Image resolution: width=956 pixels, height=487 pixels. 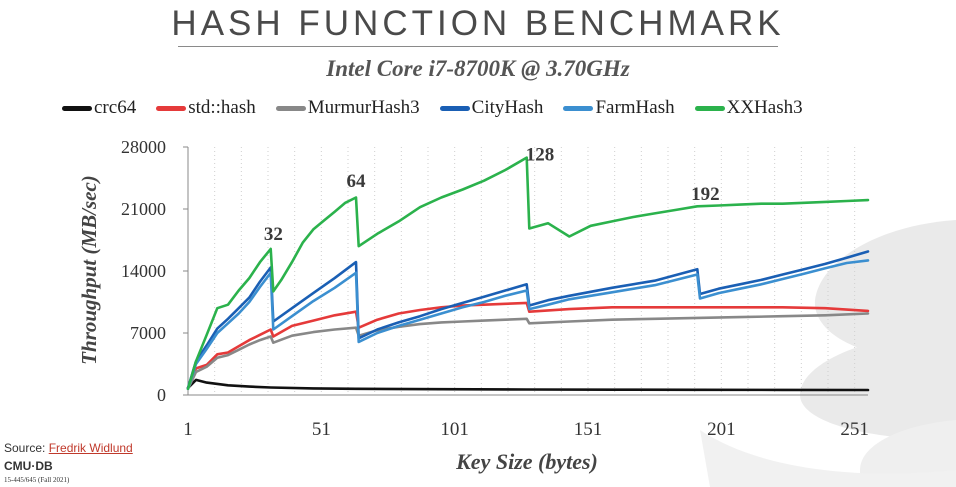 What do you see at coordinates (363, 107) in the screenshot?
I see `legend-label: MurmurHash3` at bounding box center [363, 107].